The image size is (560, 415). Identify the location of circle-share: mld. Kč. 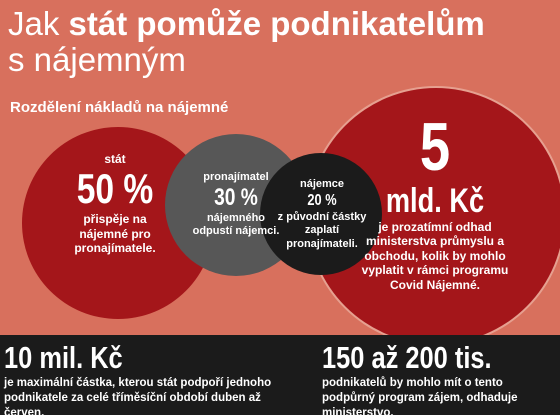
(435, 201).